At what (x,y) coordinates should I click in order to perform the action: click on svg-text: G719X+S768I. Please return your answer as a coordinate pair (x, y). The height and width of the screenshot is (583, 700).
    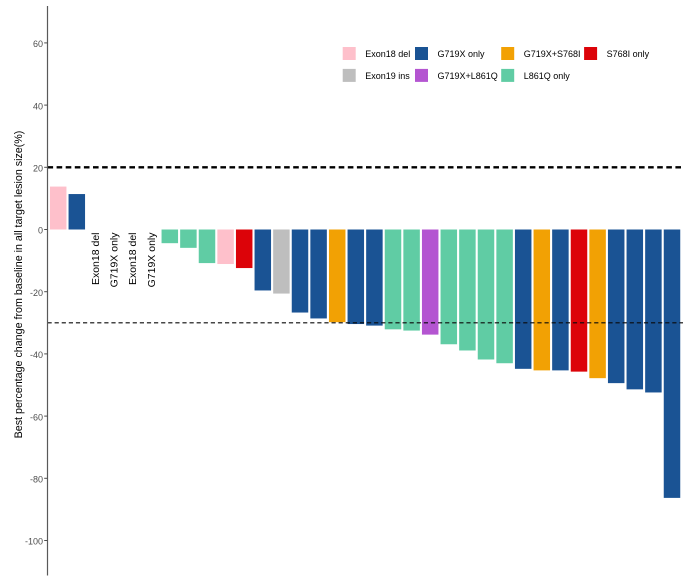
    Looking at the image, I should click on (552, 54).